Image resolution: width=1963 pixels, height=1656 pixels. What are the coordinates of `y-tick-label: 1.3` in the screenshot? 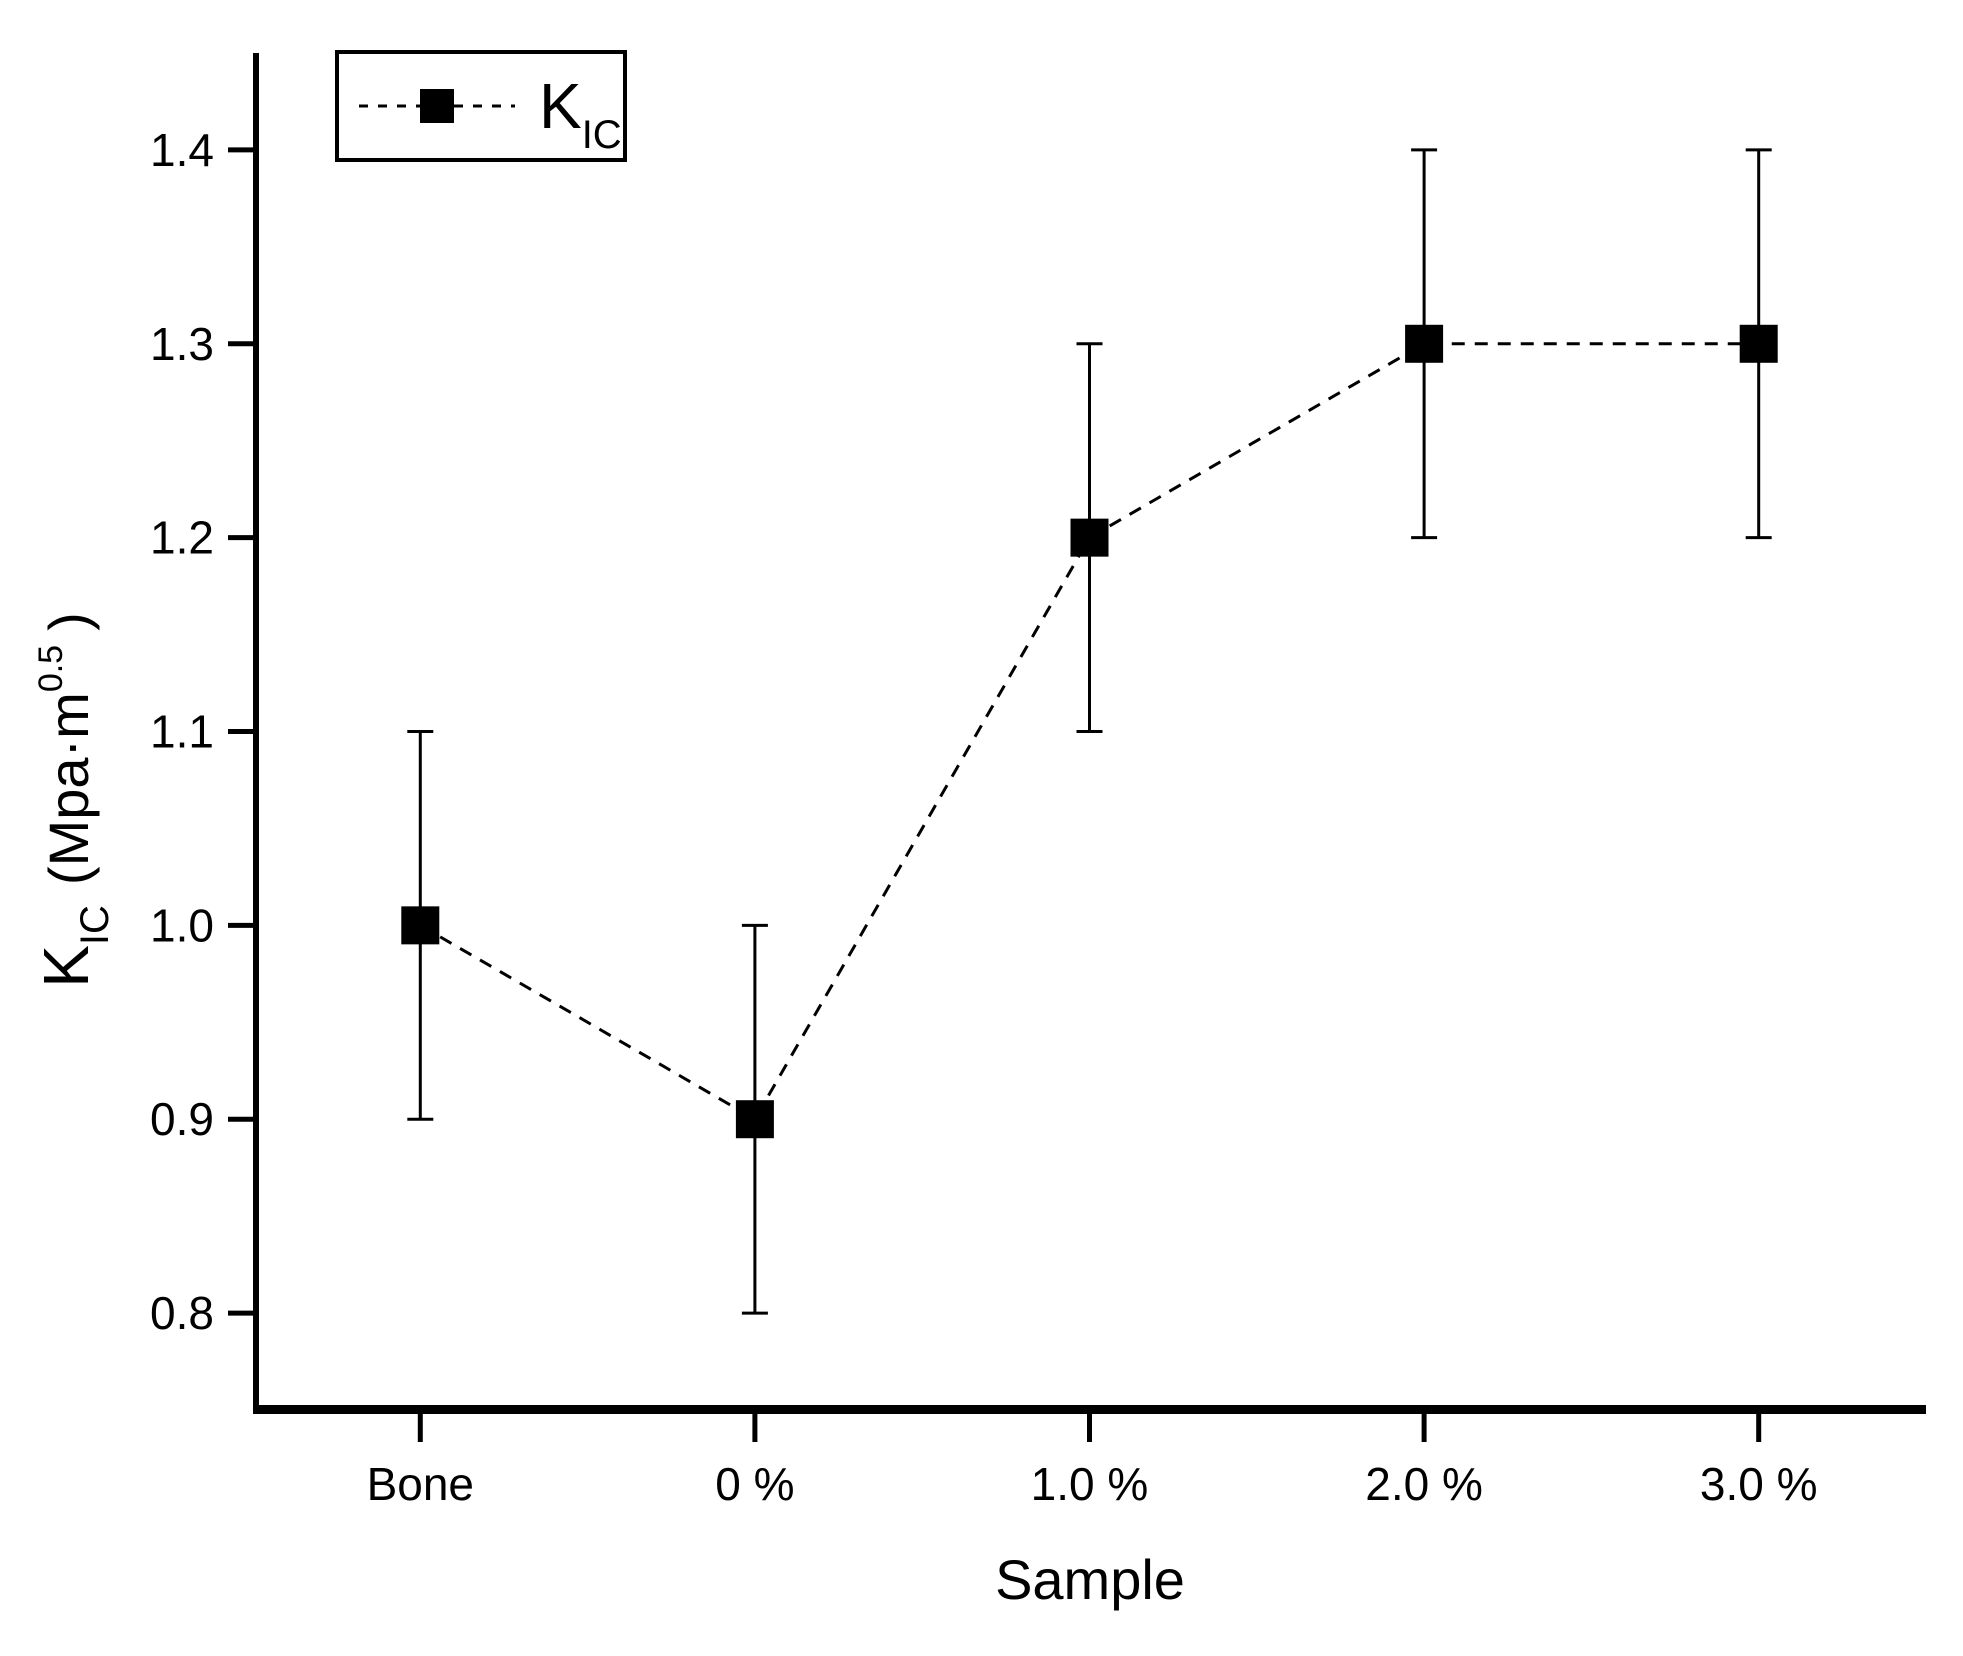 It's located at (182, 344).